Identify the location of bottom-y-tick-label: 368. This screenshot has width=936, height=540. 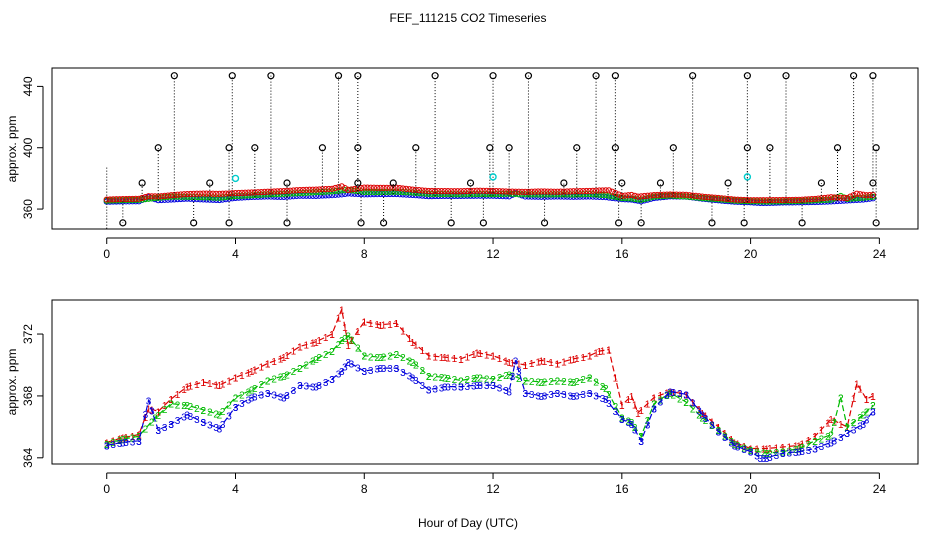
(28, 396).